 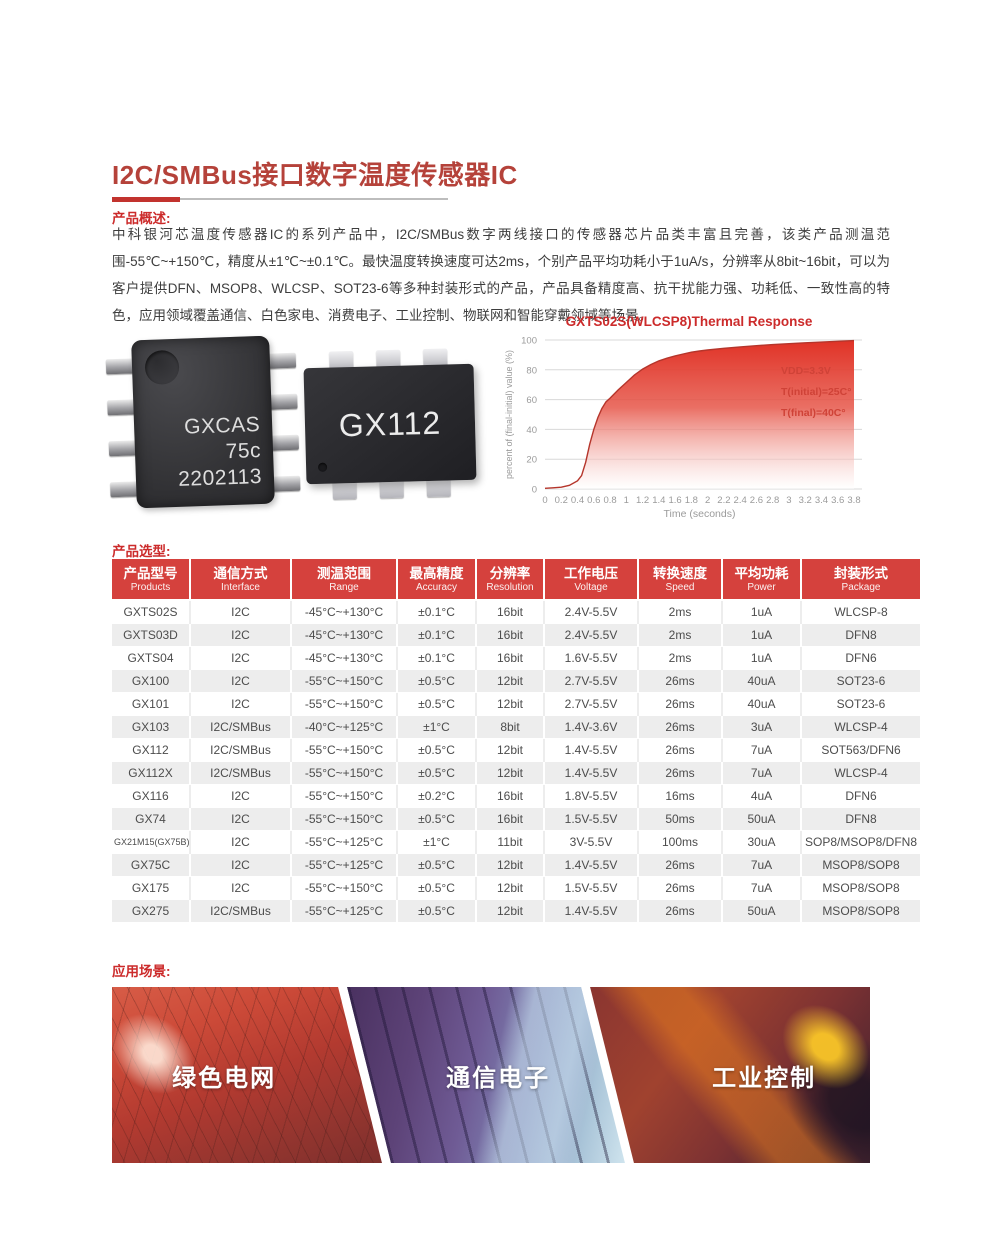 I want to click on table-cell: 40uA, so click(x=762, y=681).